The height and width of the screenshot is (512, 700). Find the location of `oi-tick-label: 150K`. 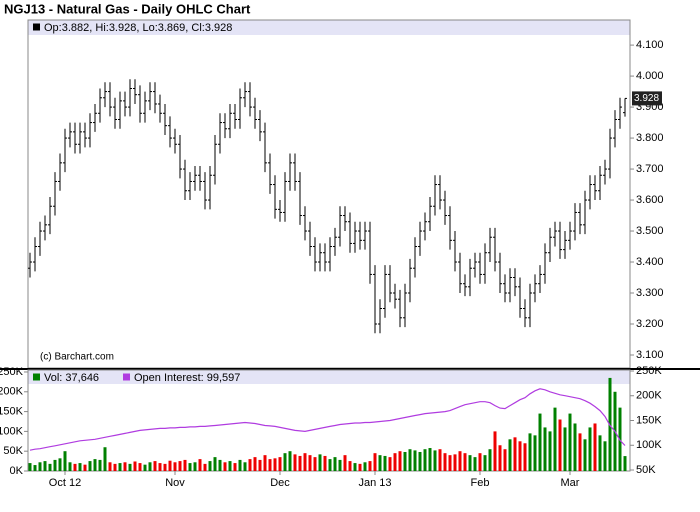

oi-tick-label: 150K is located at coordinates (649, 420).